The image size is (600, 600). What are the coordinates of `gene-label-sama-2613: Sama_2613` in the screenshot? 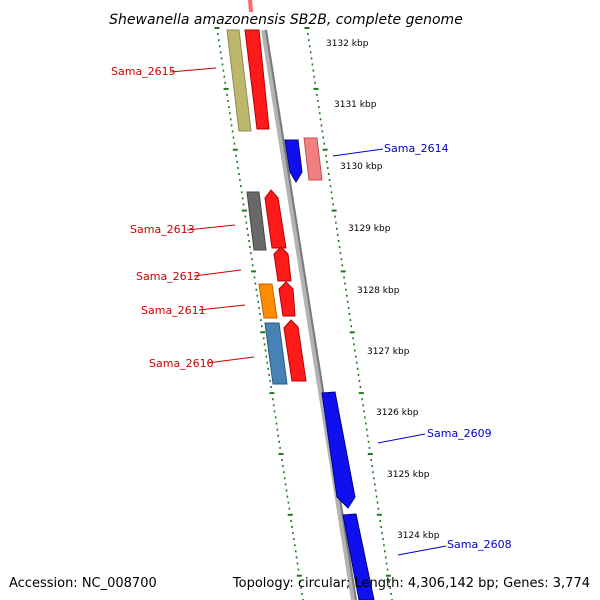 It's located at (162, 229).